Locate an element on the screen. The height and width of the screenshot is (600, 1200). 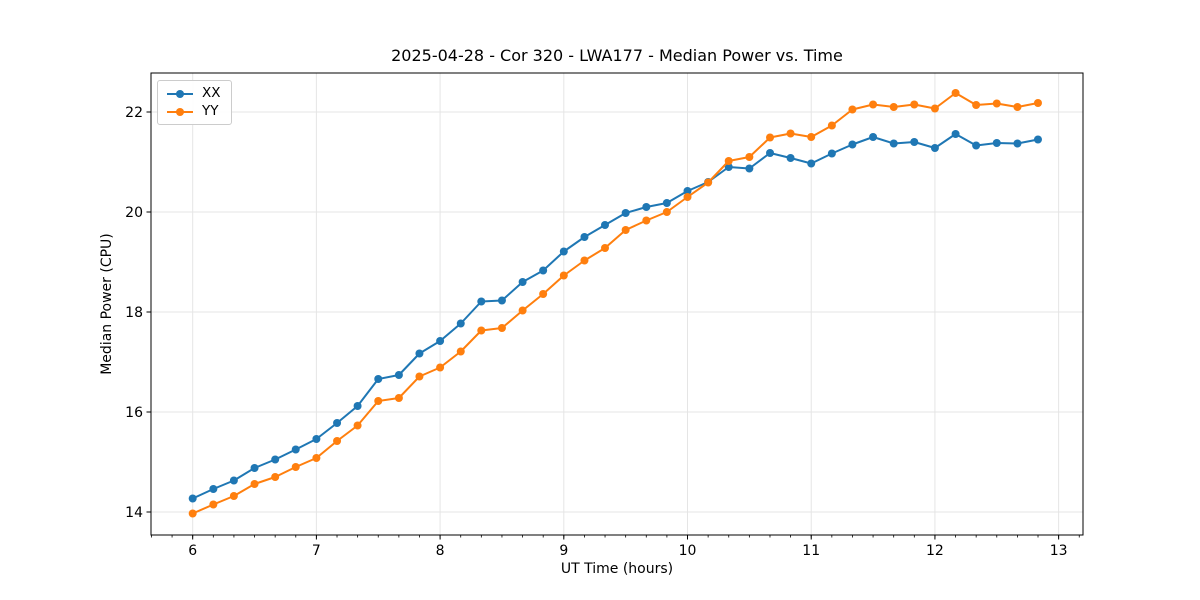
y-tick-label: 14 is located at coordinates (134, 513).